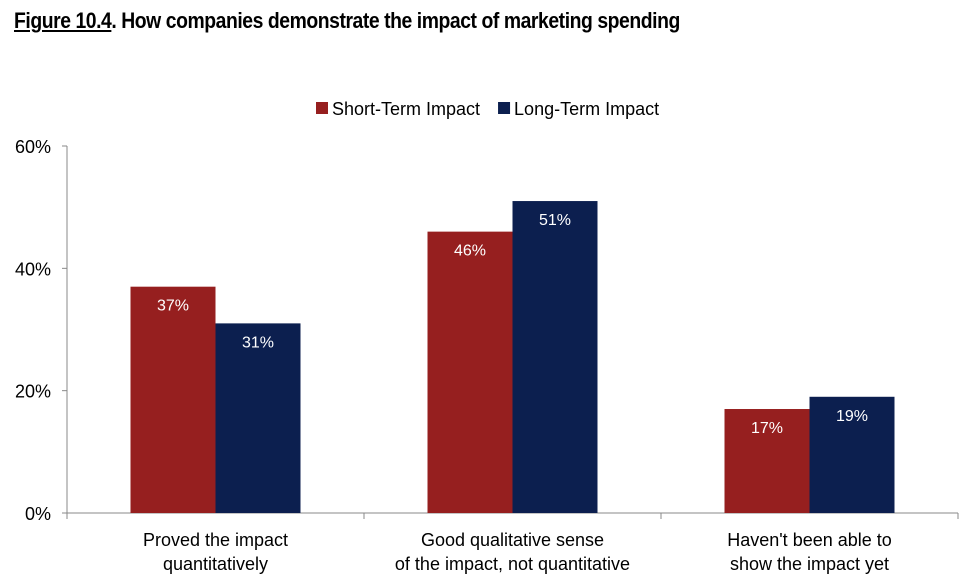 The width and height of the screenshot is (975, 587). I want to click on data-label: 37%, so click(173, 306).